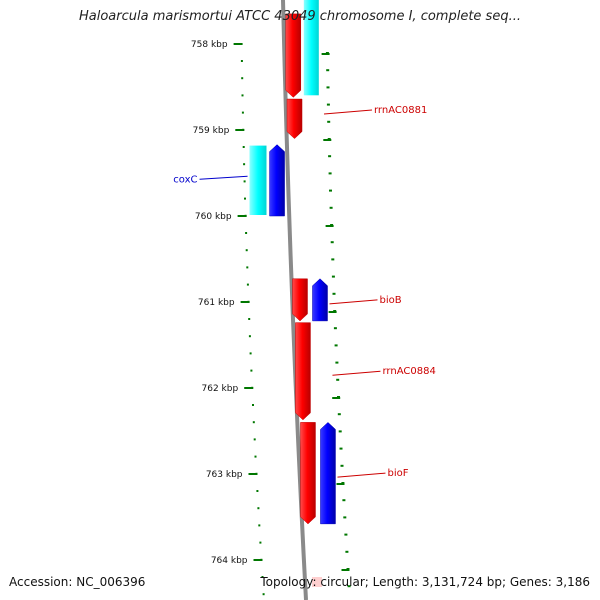 The image size is (600, 600). Describe the element at coordinates (284, 107) in the screenshot. I see `cds-shadows` at that location.